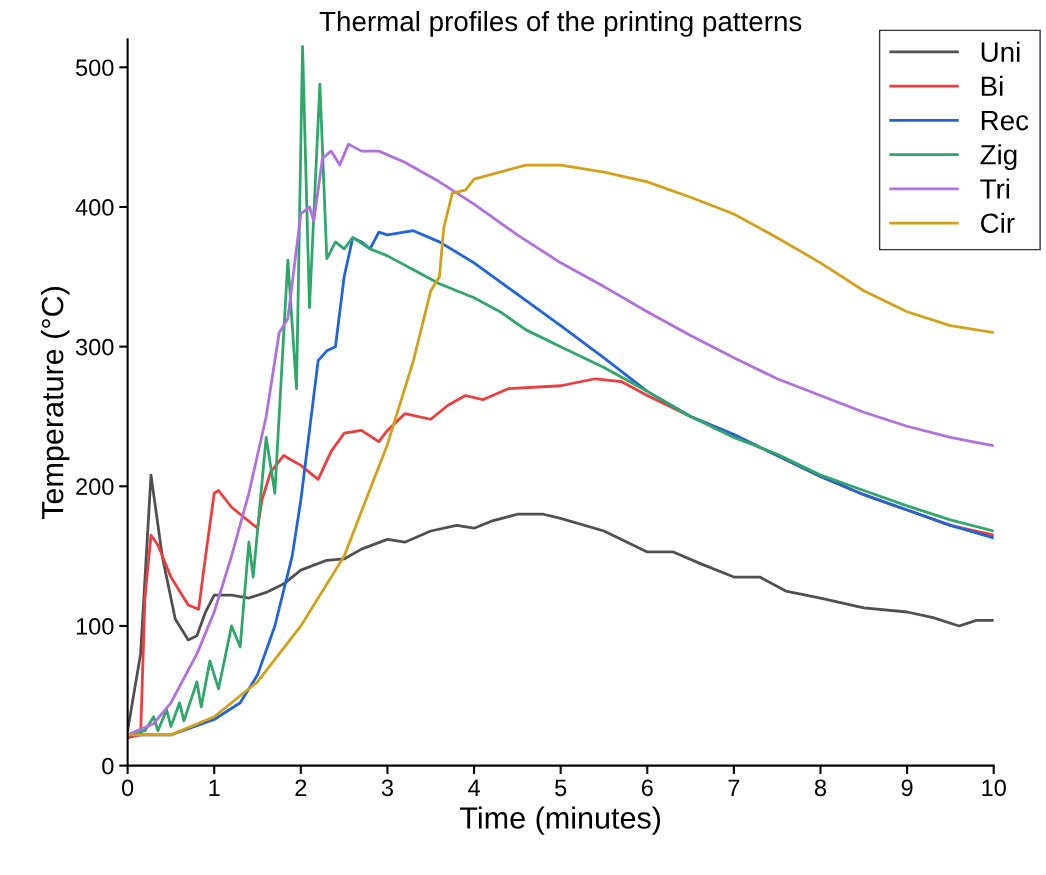  Describe the element at coordinates (560, 820) in the screenshot. I see `x-axis-title: Time (minutes)` at that location.